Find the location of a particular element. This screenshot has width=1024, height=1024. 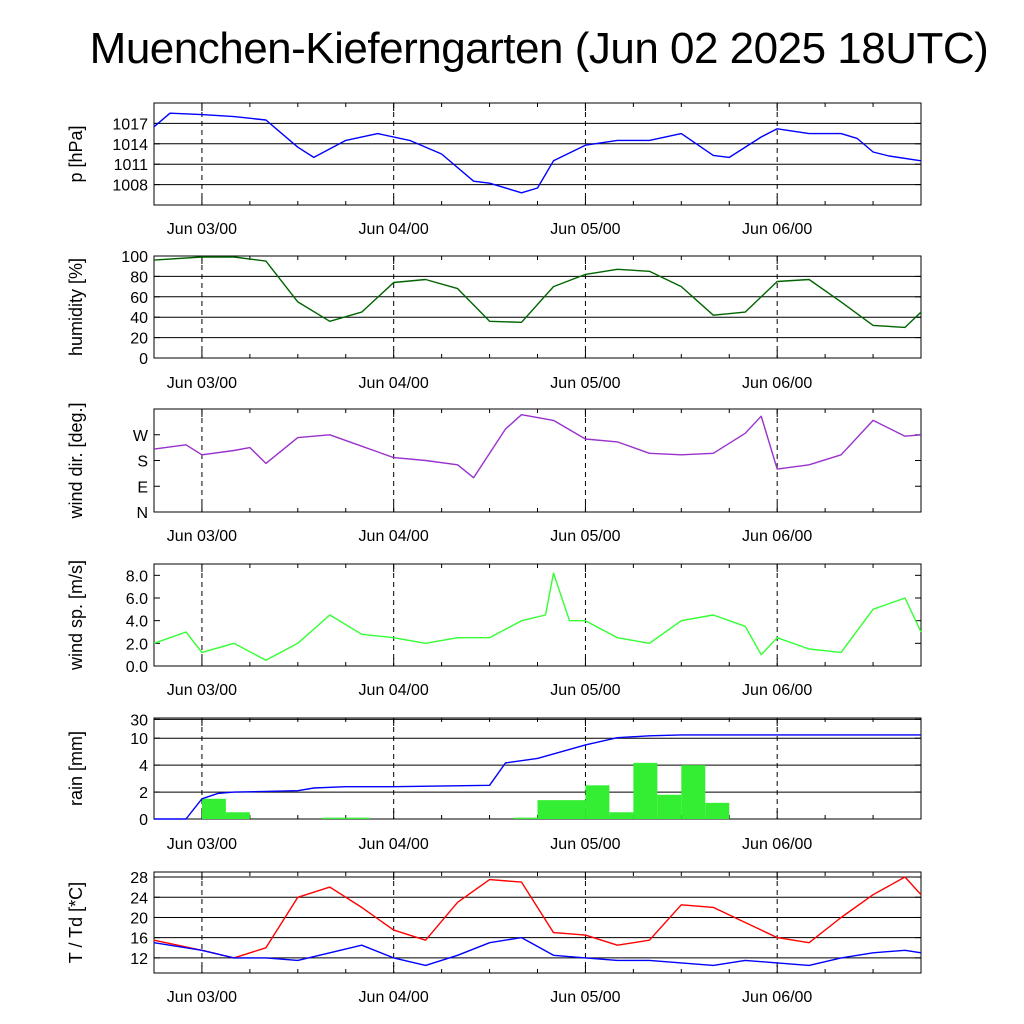

y-axis-label: wind dir. [deg.] is located at coordinates (76, 460).